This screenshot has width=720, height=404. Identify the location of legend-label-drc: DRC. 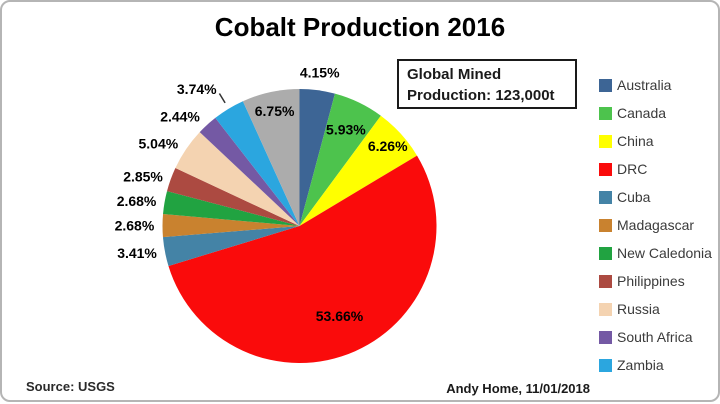
(632, 169).